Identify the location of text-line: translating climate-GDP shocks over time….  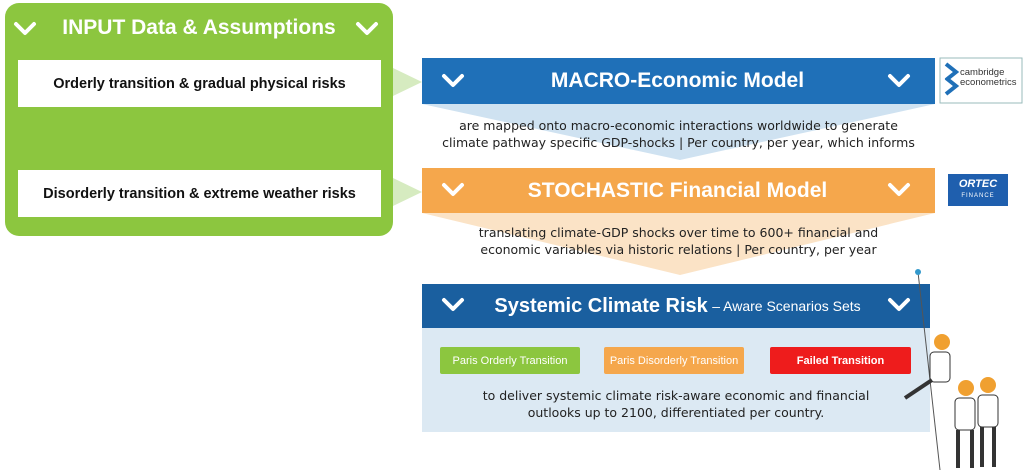
(678, 232).